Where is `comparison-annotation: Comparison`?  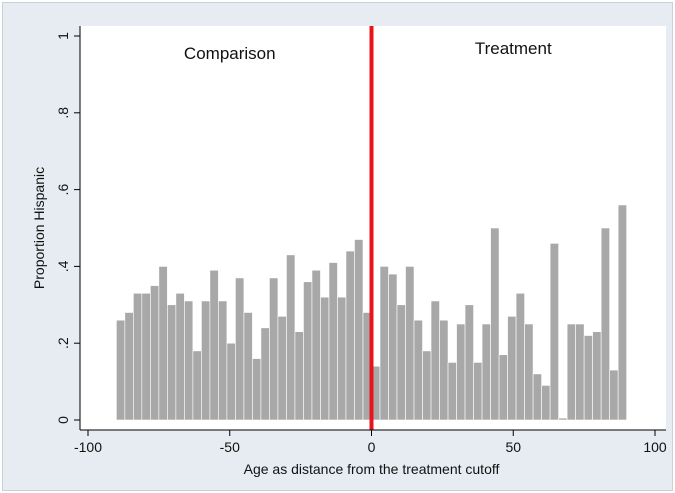
comparison-annotation: Comparison is located at coordinates (230, 53).